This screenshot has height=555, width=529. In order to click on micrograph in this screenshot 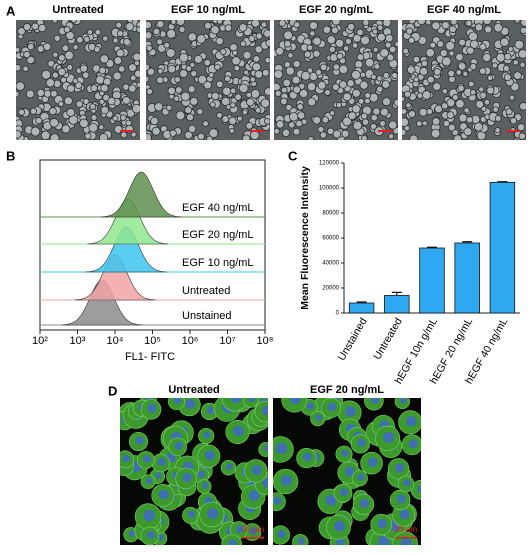, I will do `click(464, 80)`.